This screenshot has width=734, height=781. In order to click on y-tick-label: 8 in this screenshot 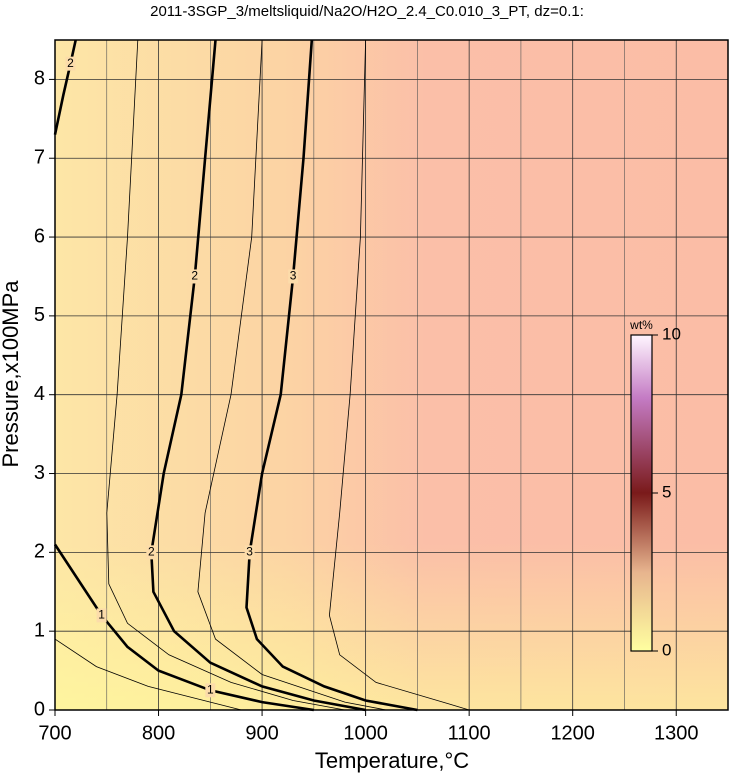, I will do `click(39, 79)`.